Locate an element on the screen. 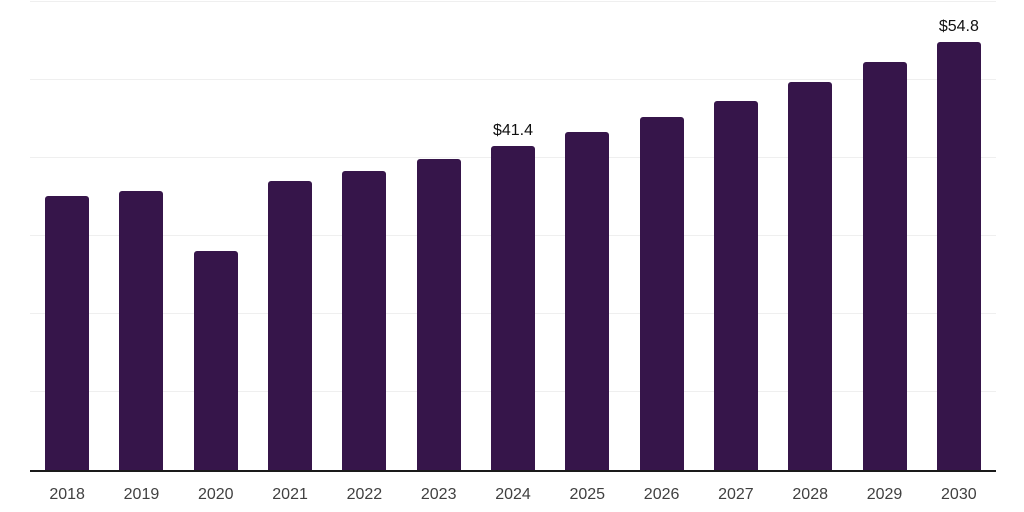  bar-2029 is located at coordinates (884, 265).